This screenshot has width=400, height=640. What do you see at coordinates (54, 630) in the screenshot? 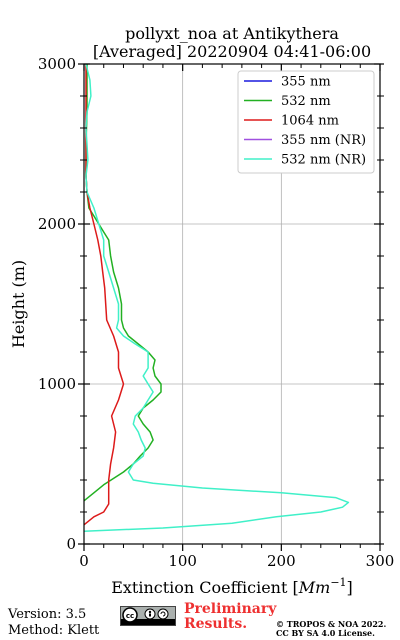
I see `method-text: Method: Klett` at bounding box center [54, 630].